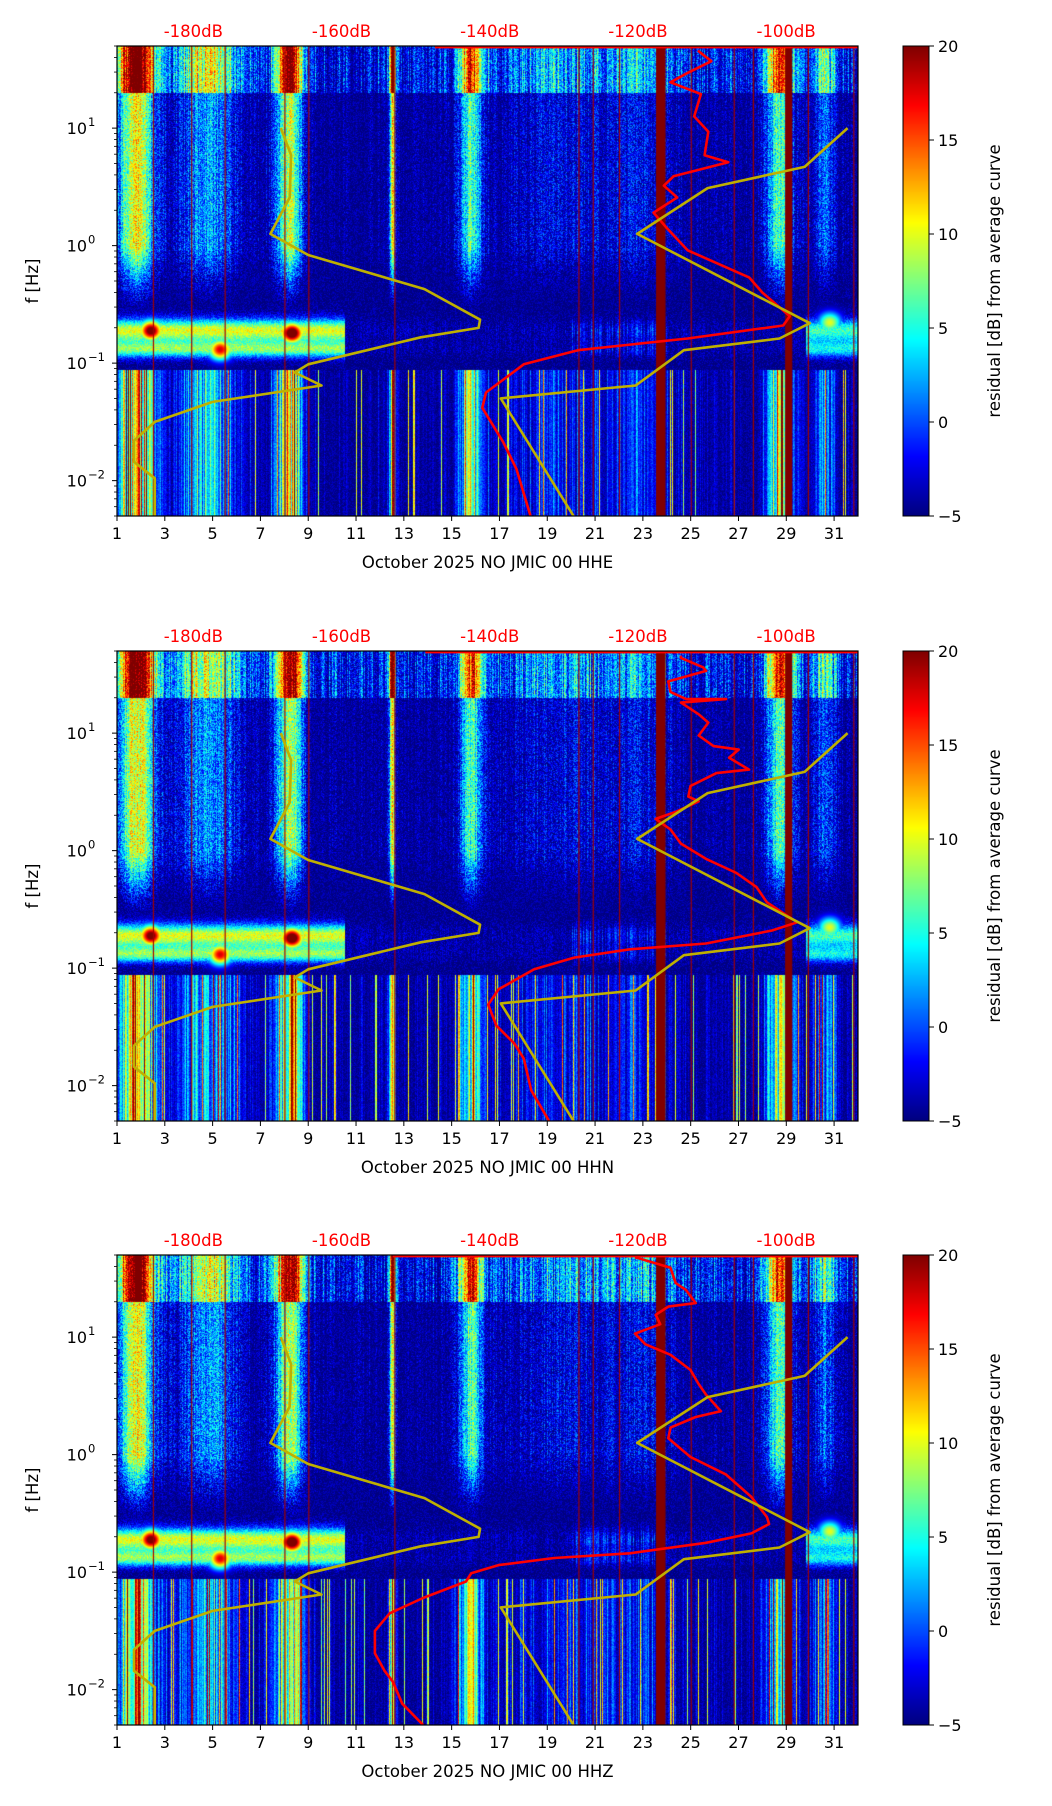 This screenshot has height=1806, width=1052. What do you see at coordinates (165, 1138) in the screenshot?
I see `x-tick-label: 3` at bounding box center [165, 1138].